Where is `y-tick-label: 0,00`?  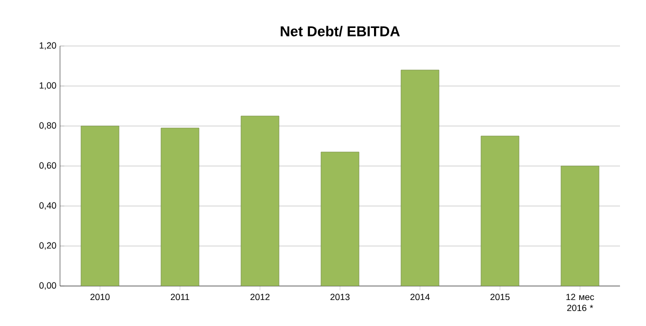
y-tick-label: 0,00 is located at coordinates (47, 286).